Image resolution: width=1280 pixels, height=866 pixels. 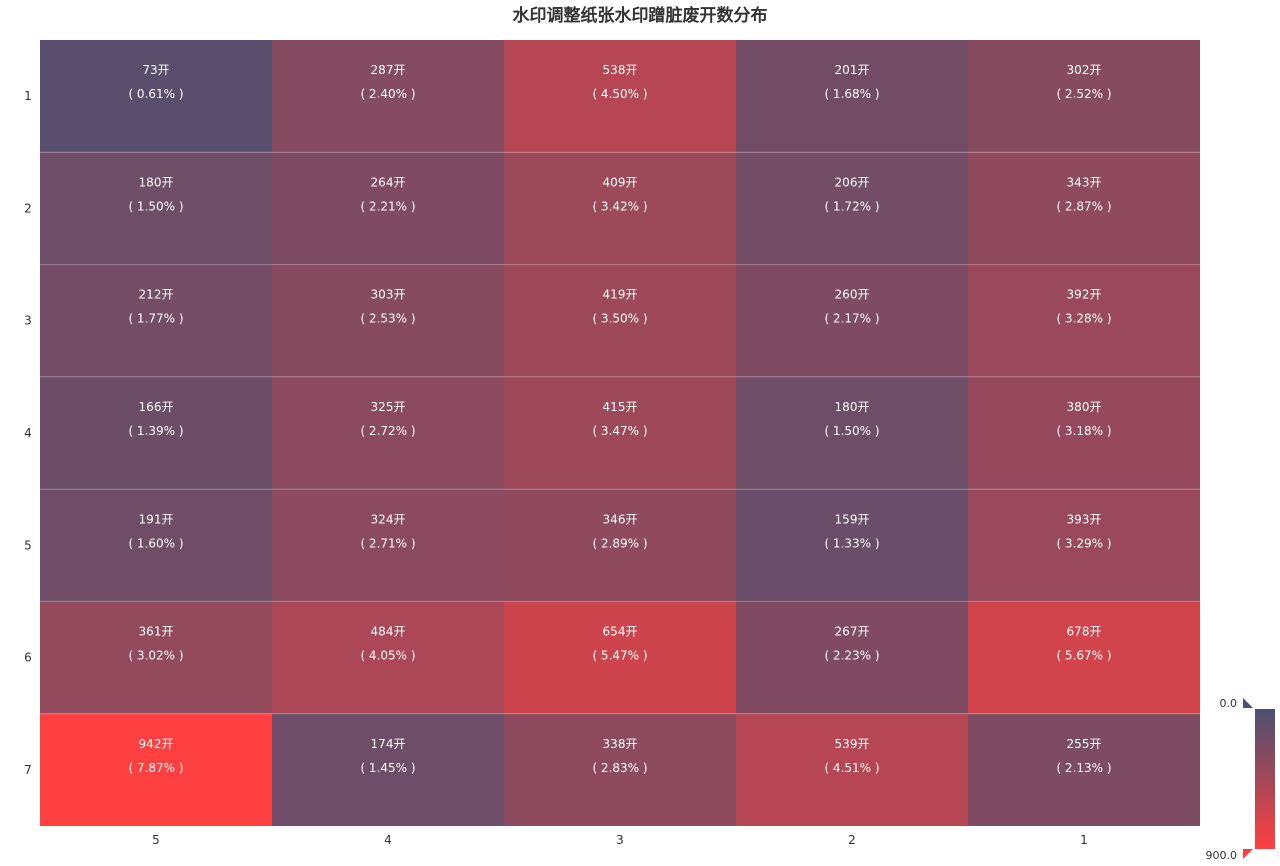 I want to click on cell-value-label: 380开, so click(x=1084, y=407).